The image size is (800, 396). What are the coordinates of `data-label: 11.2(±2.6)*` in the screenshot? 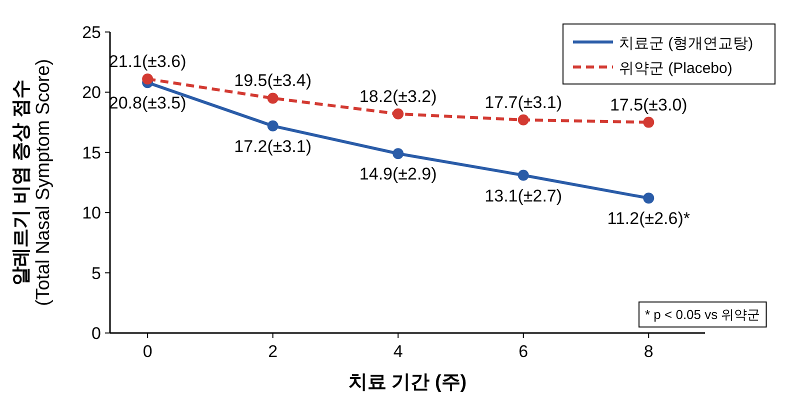 It's located at (648, 218).